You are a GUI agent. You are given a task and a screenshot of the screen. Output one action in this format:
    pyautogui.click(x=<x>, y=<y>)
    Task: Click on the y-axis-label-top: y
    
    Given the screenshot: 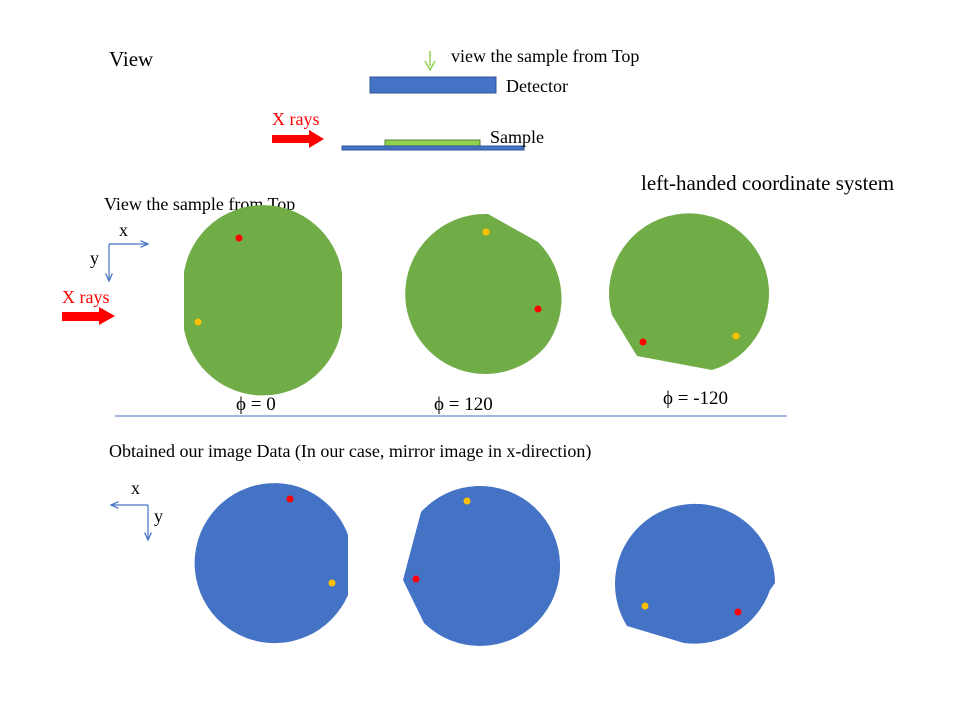 What is the action you would take?
    pyautogui.click(x=94, y=258)
    